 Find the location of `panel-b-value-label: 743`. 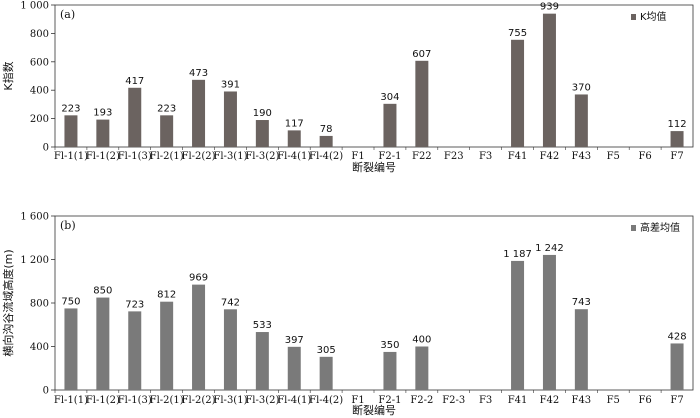

panel-b-value-label: 743 is located at coordinates (581, 302).